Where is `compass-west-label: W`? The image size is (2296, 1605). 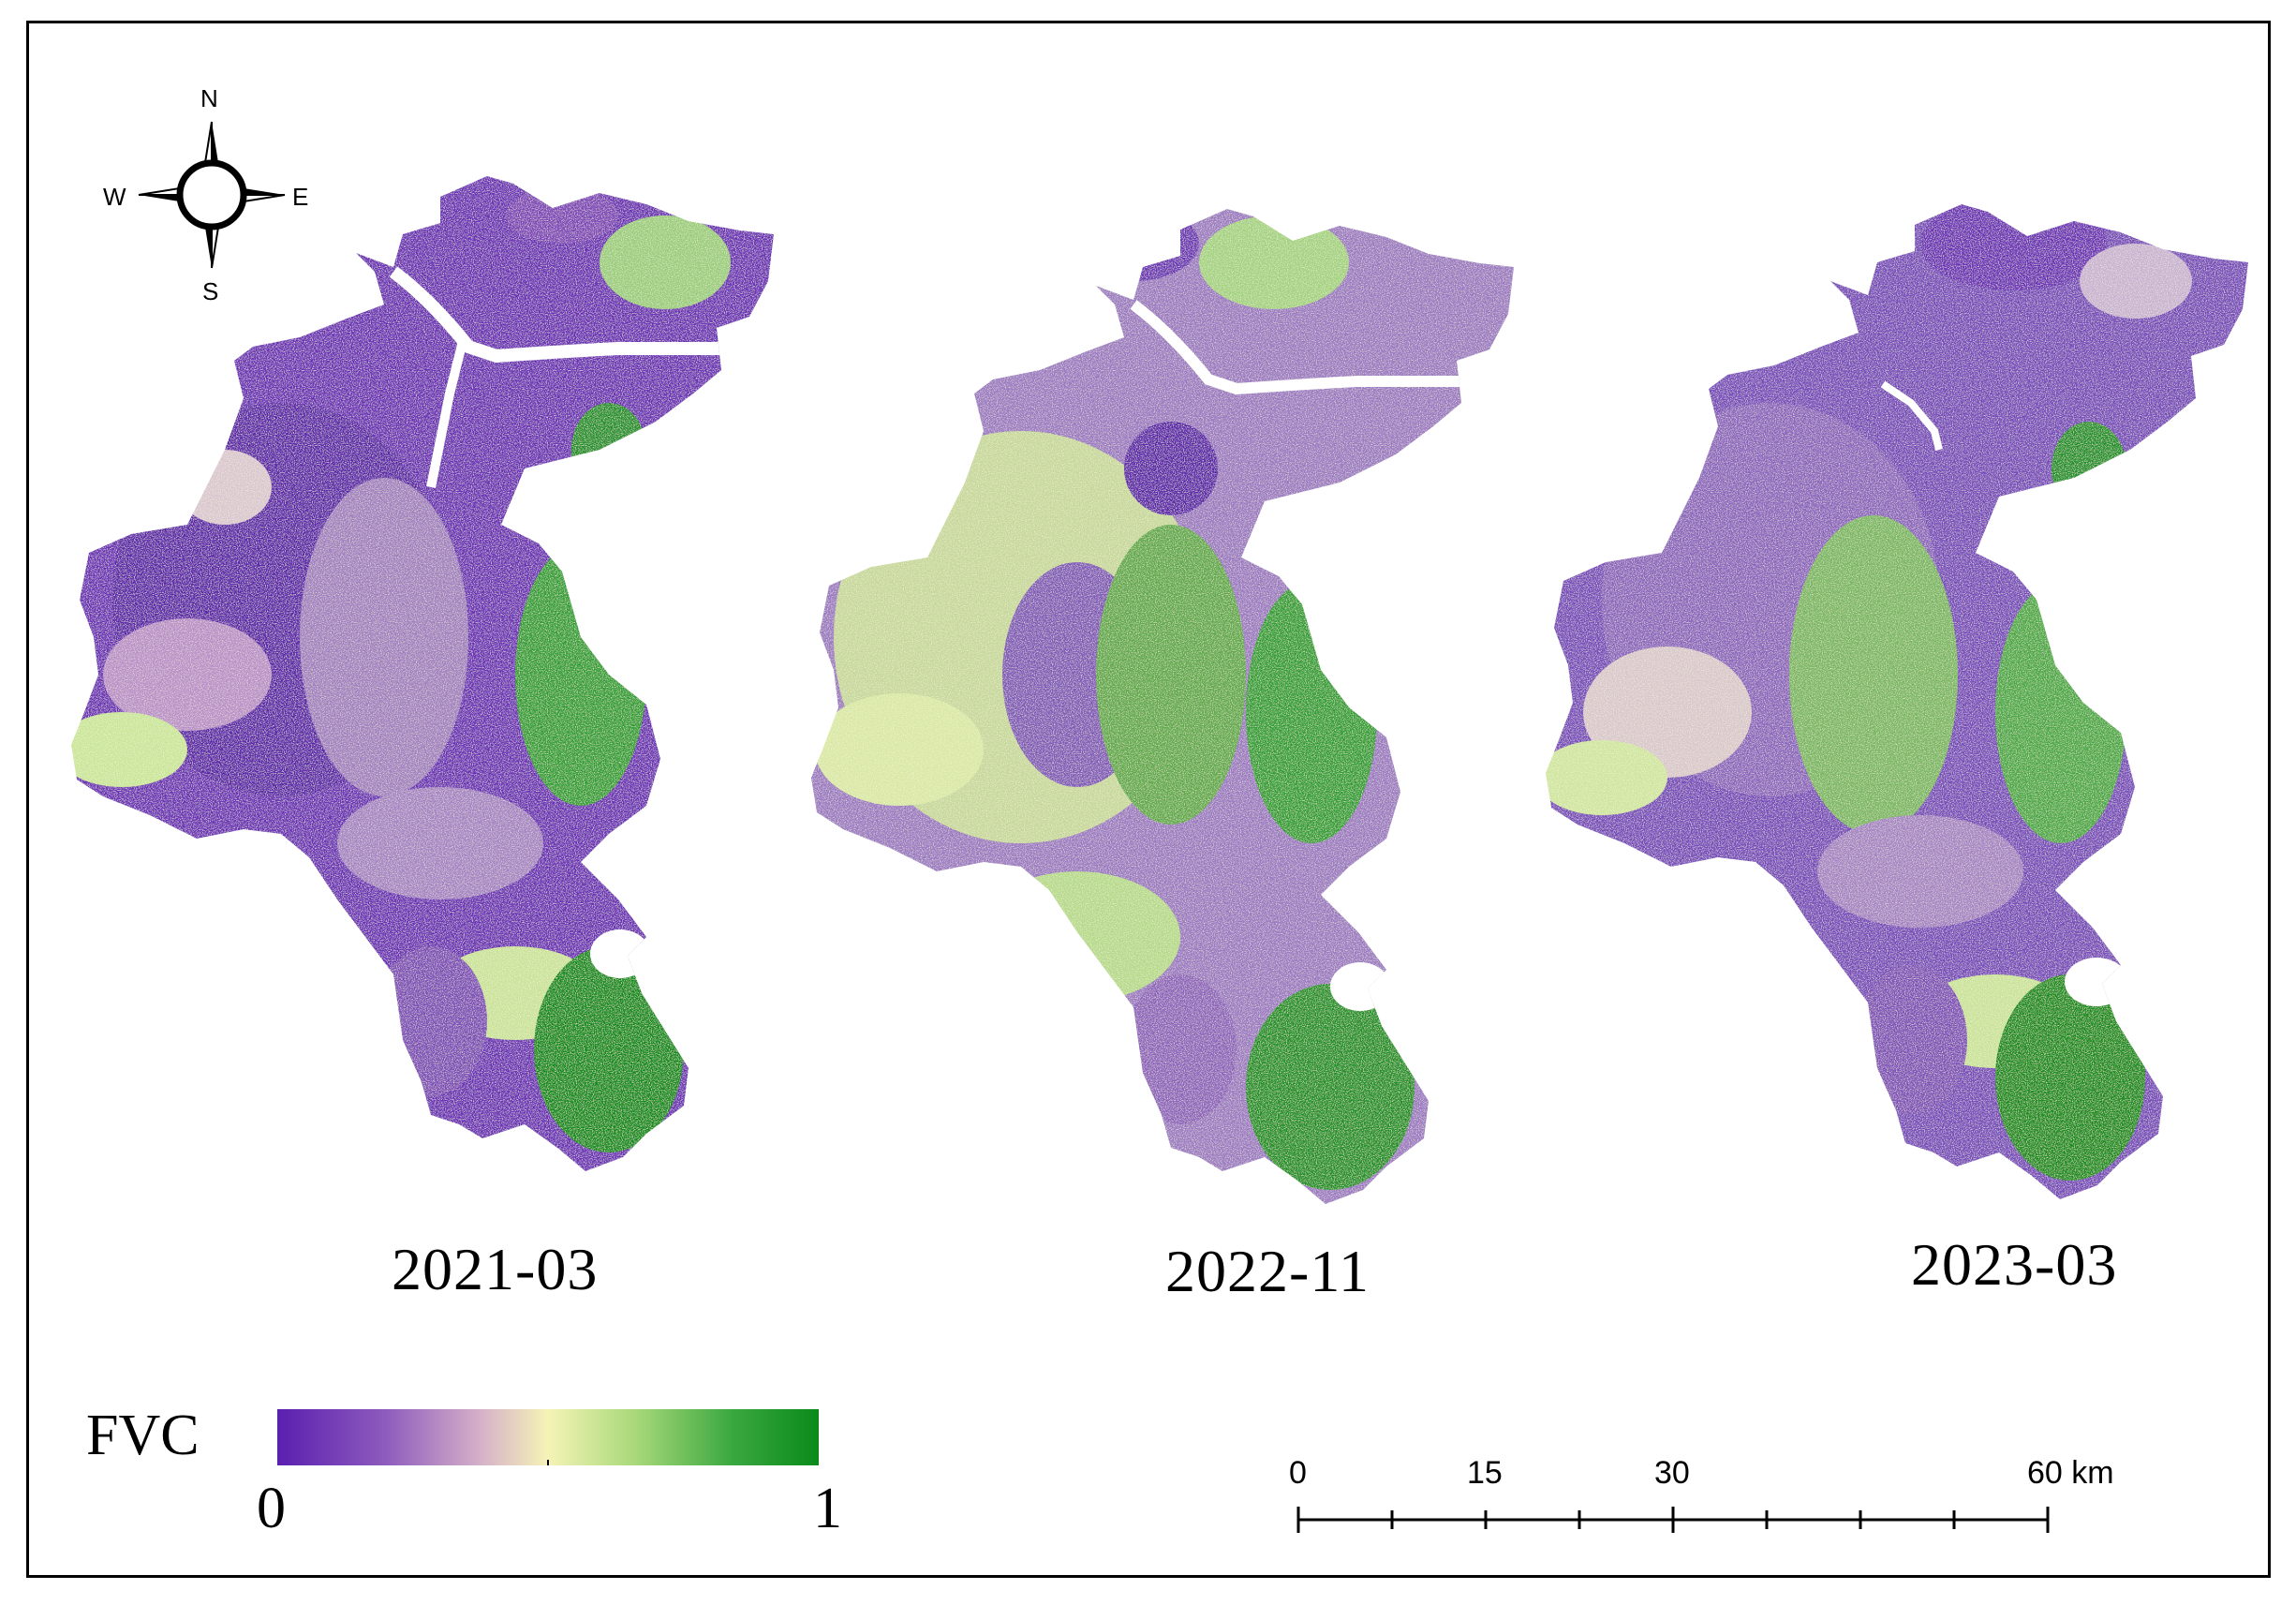
compass-west-label: W is located at coordinates (114, 197).